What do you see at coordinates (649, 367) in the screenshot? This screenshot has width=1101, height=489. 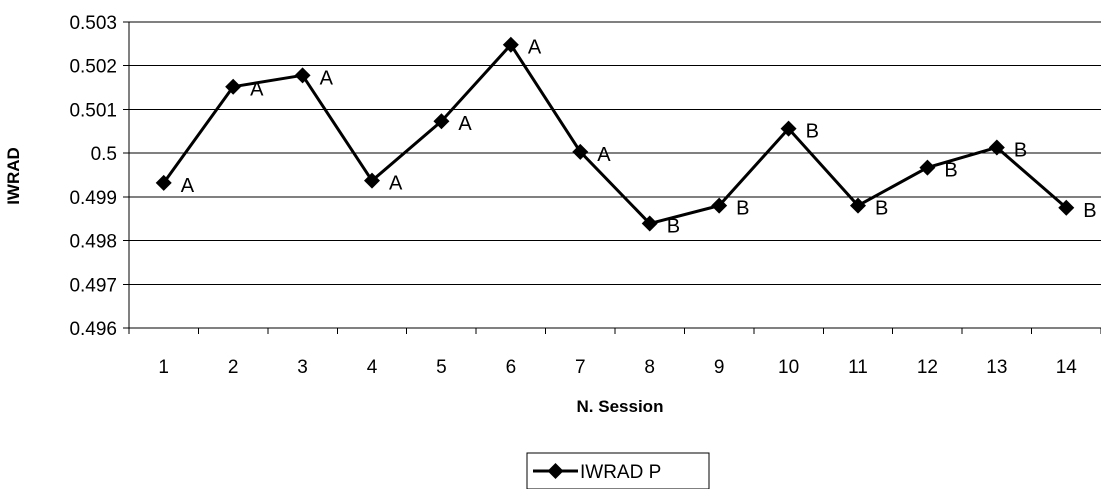 I see `x-tick-label: 8` at bounding box center [649, 367].